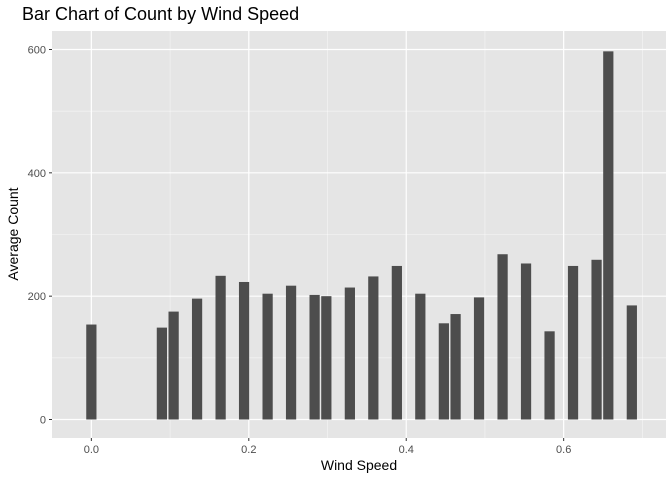 The width and height of the screenshot is (672, 480). Describe the element at coordinates (406, 450) in the screenshot. I see `x-tick-label: 0.4` at that location.